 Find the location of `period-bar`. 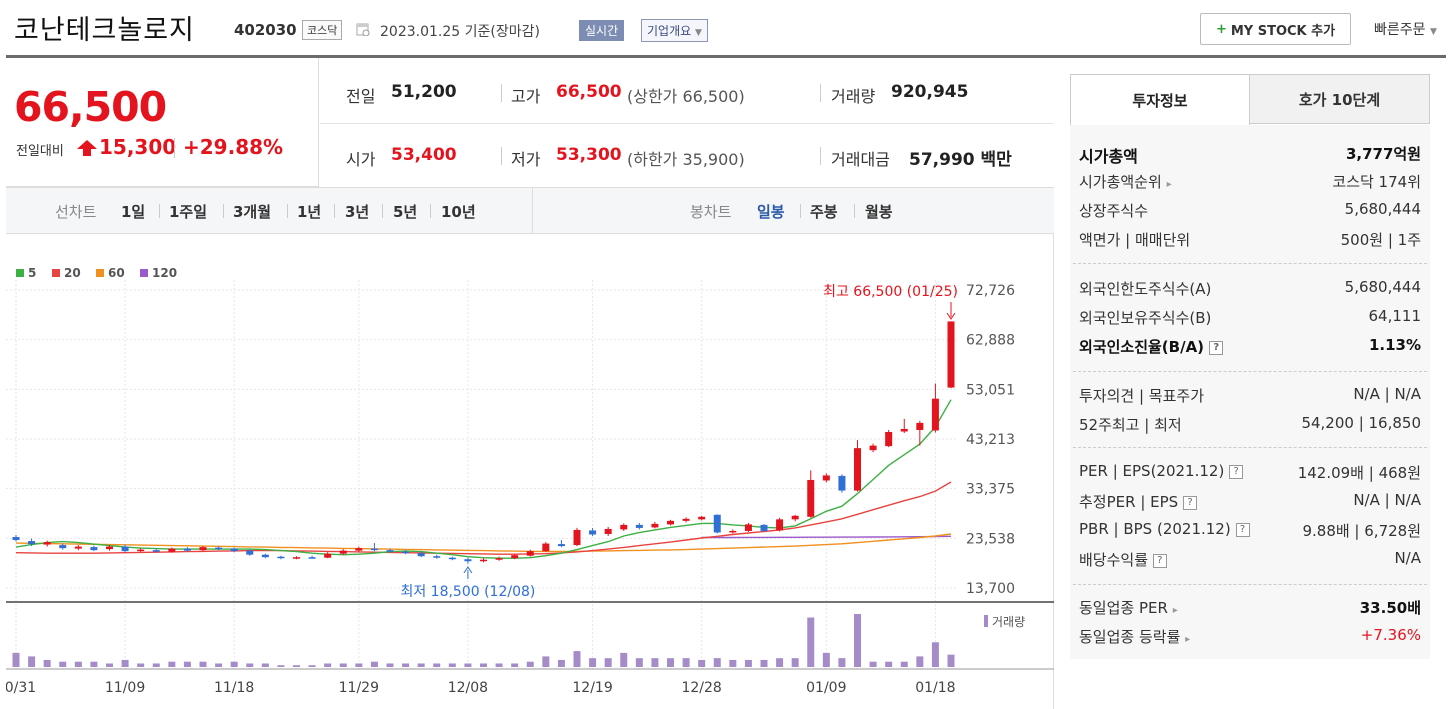

period-bar is located at coordinates (530, 210).